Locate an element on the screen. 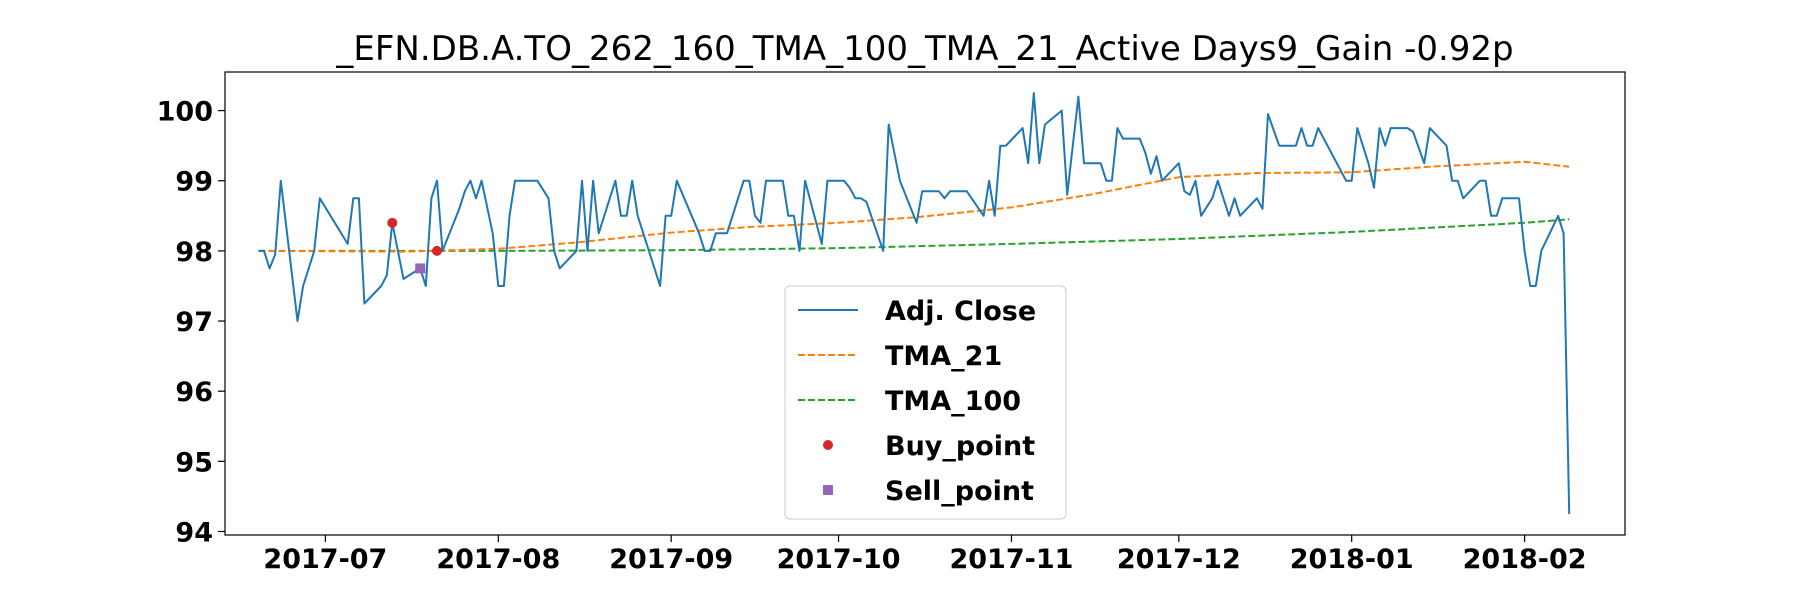  y-tick-label: 97 is located at coordinates (194, 322).